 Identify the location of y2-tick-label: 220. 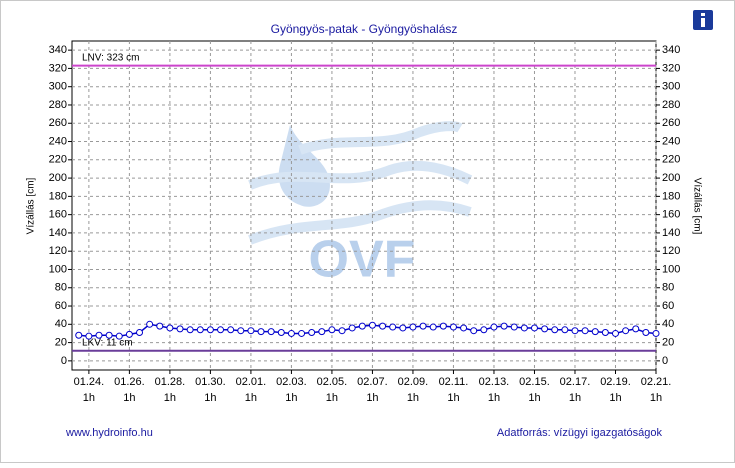
(671, 160).